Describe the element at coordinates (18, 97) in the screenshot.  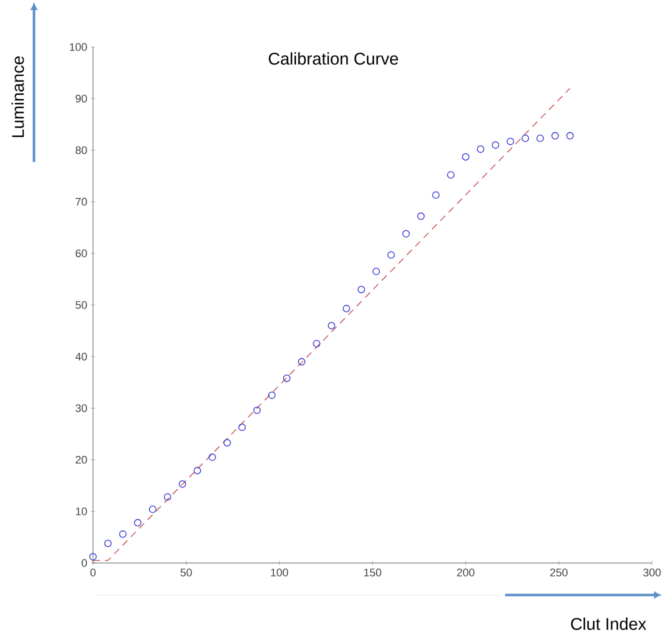
I see `y-axis-title: Luminance` at that location.